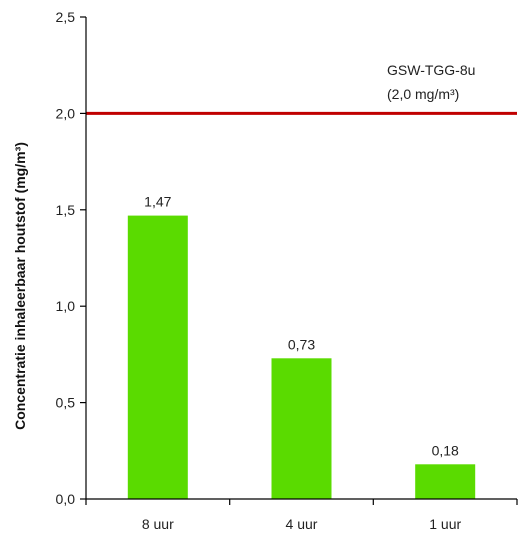  What do you see at coordinates (66, 113) in the screenshot?
I see `y-tick-label: 2,0` at bounding box center [66, 113].